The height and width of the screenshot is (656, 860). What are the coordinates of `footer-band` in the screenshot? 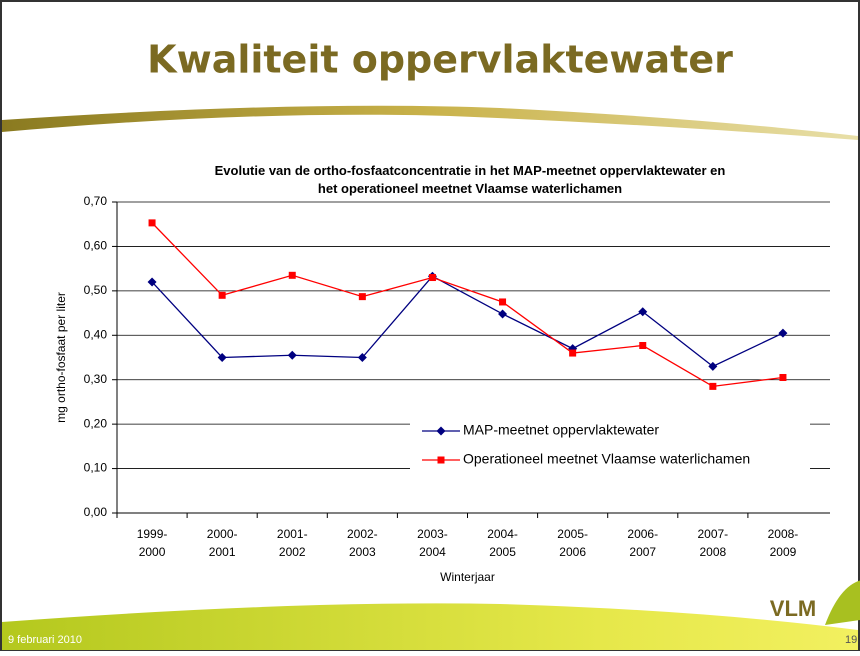 It's located at (430, 626).